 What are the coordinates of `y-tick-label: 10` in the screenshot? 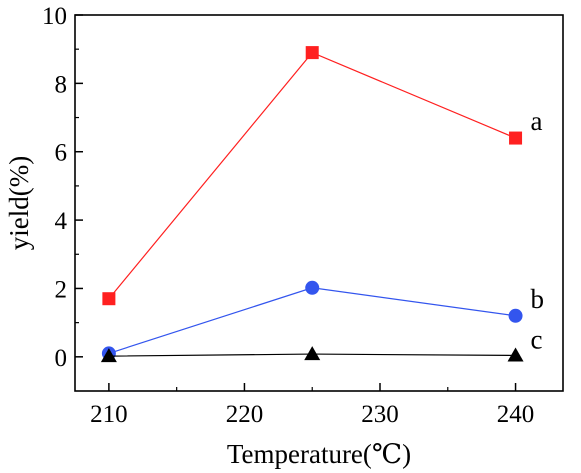 It's located at (54, 16).